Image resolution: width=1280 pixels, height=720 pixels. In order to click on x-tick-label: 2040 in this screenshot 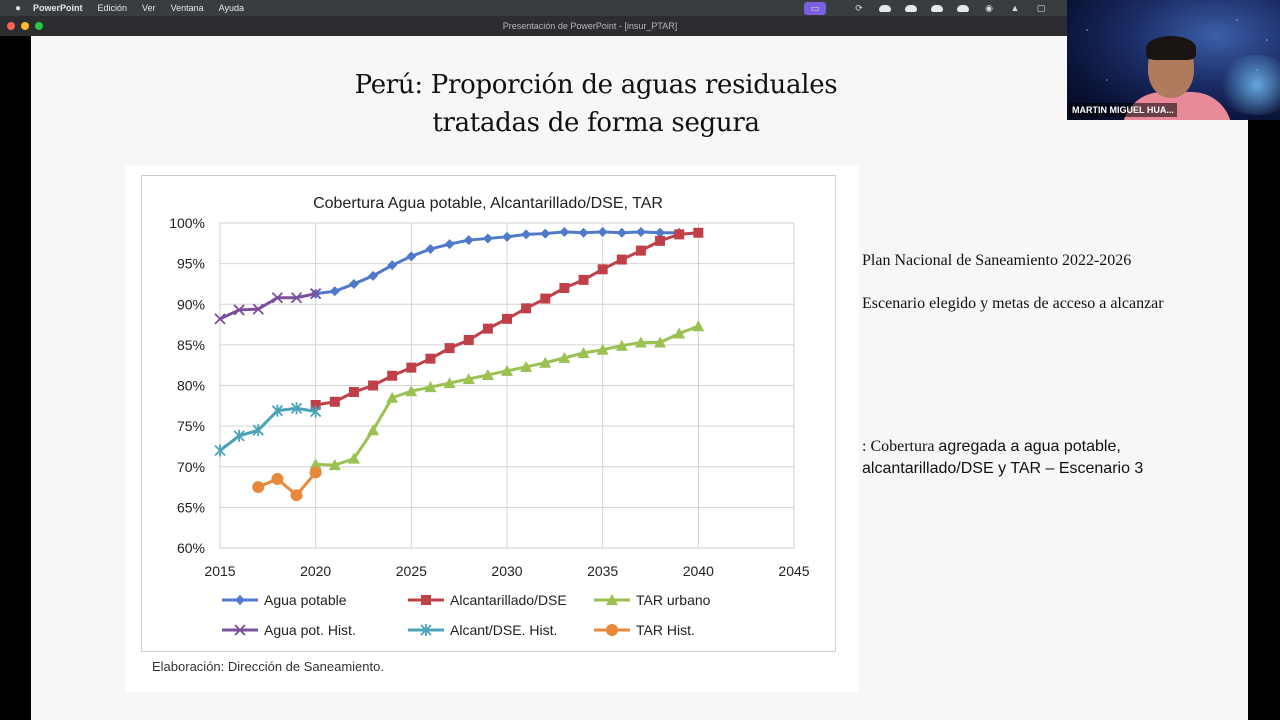, I will do `click(698, 571)`.